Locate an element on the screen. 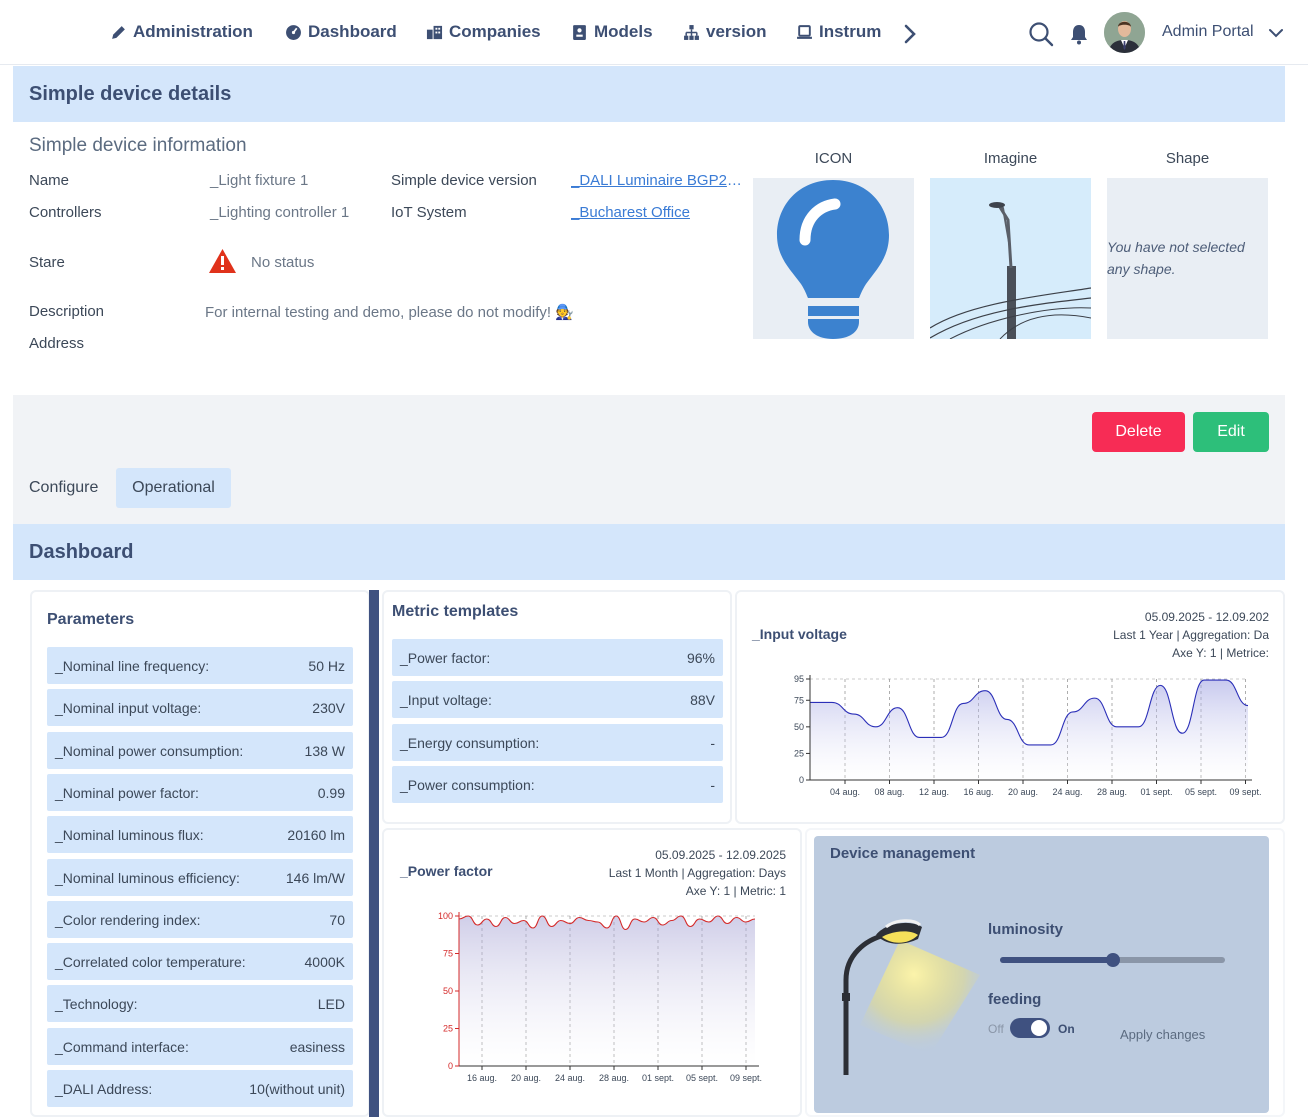 The width and height of the screenshot is (1308, 1117). device-icon-box is located at coordinates (833, 258).